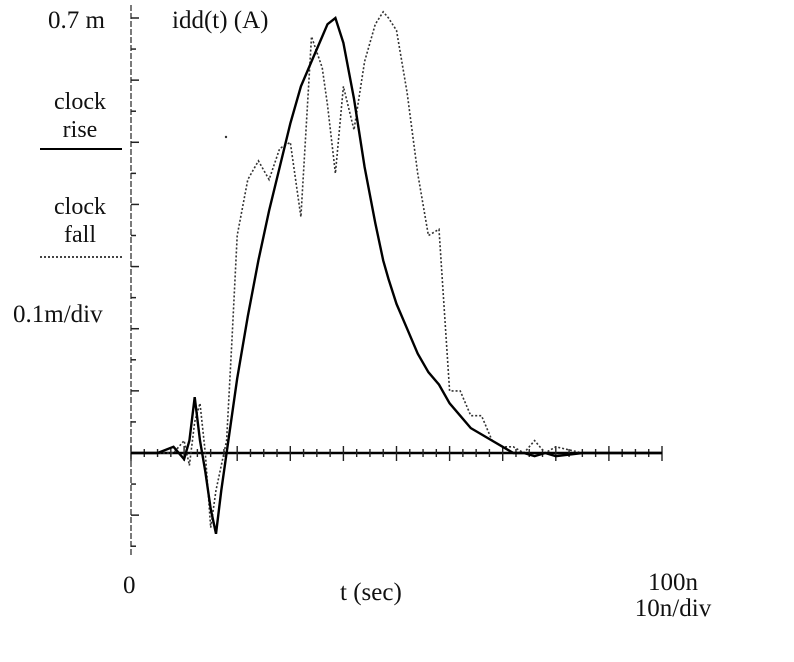  I want to click on y-axis-top-label: 0.7 m, so click(76, 20).